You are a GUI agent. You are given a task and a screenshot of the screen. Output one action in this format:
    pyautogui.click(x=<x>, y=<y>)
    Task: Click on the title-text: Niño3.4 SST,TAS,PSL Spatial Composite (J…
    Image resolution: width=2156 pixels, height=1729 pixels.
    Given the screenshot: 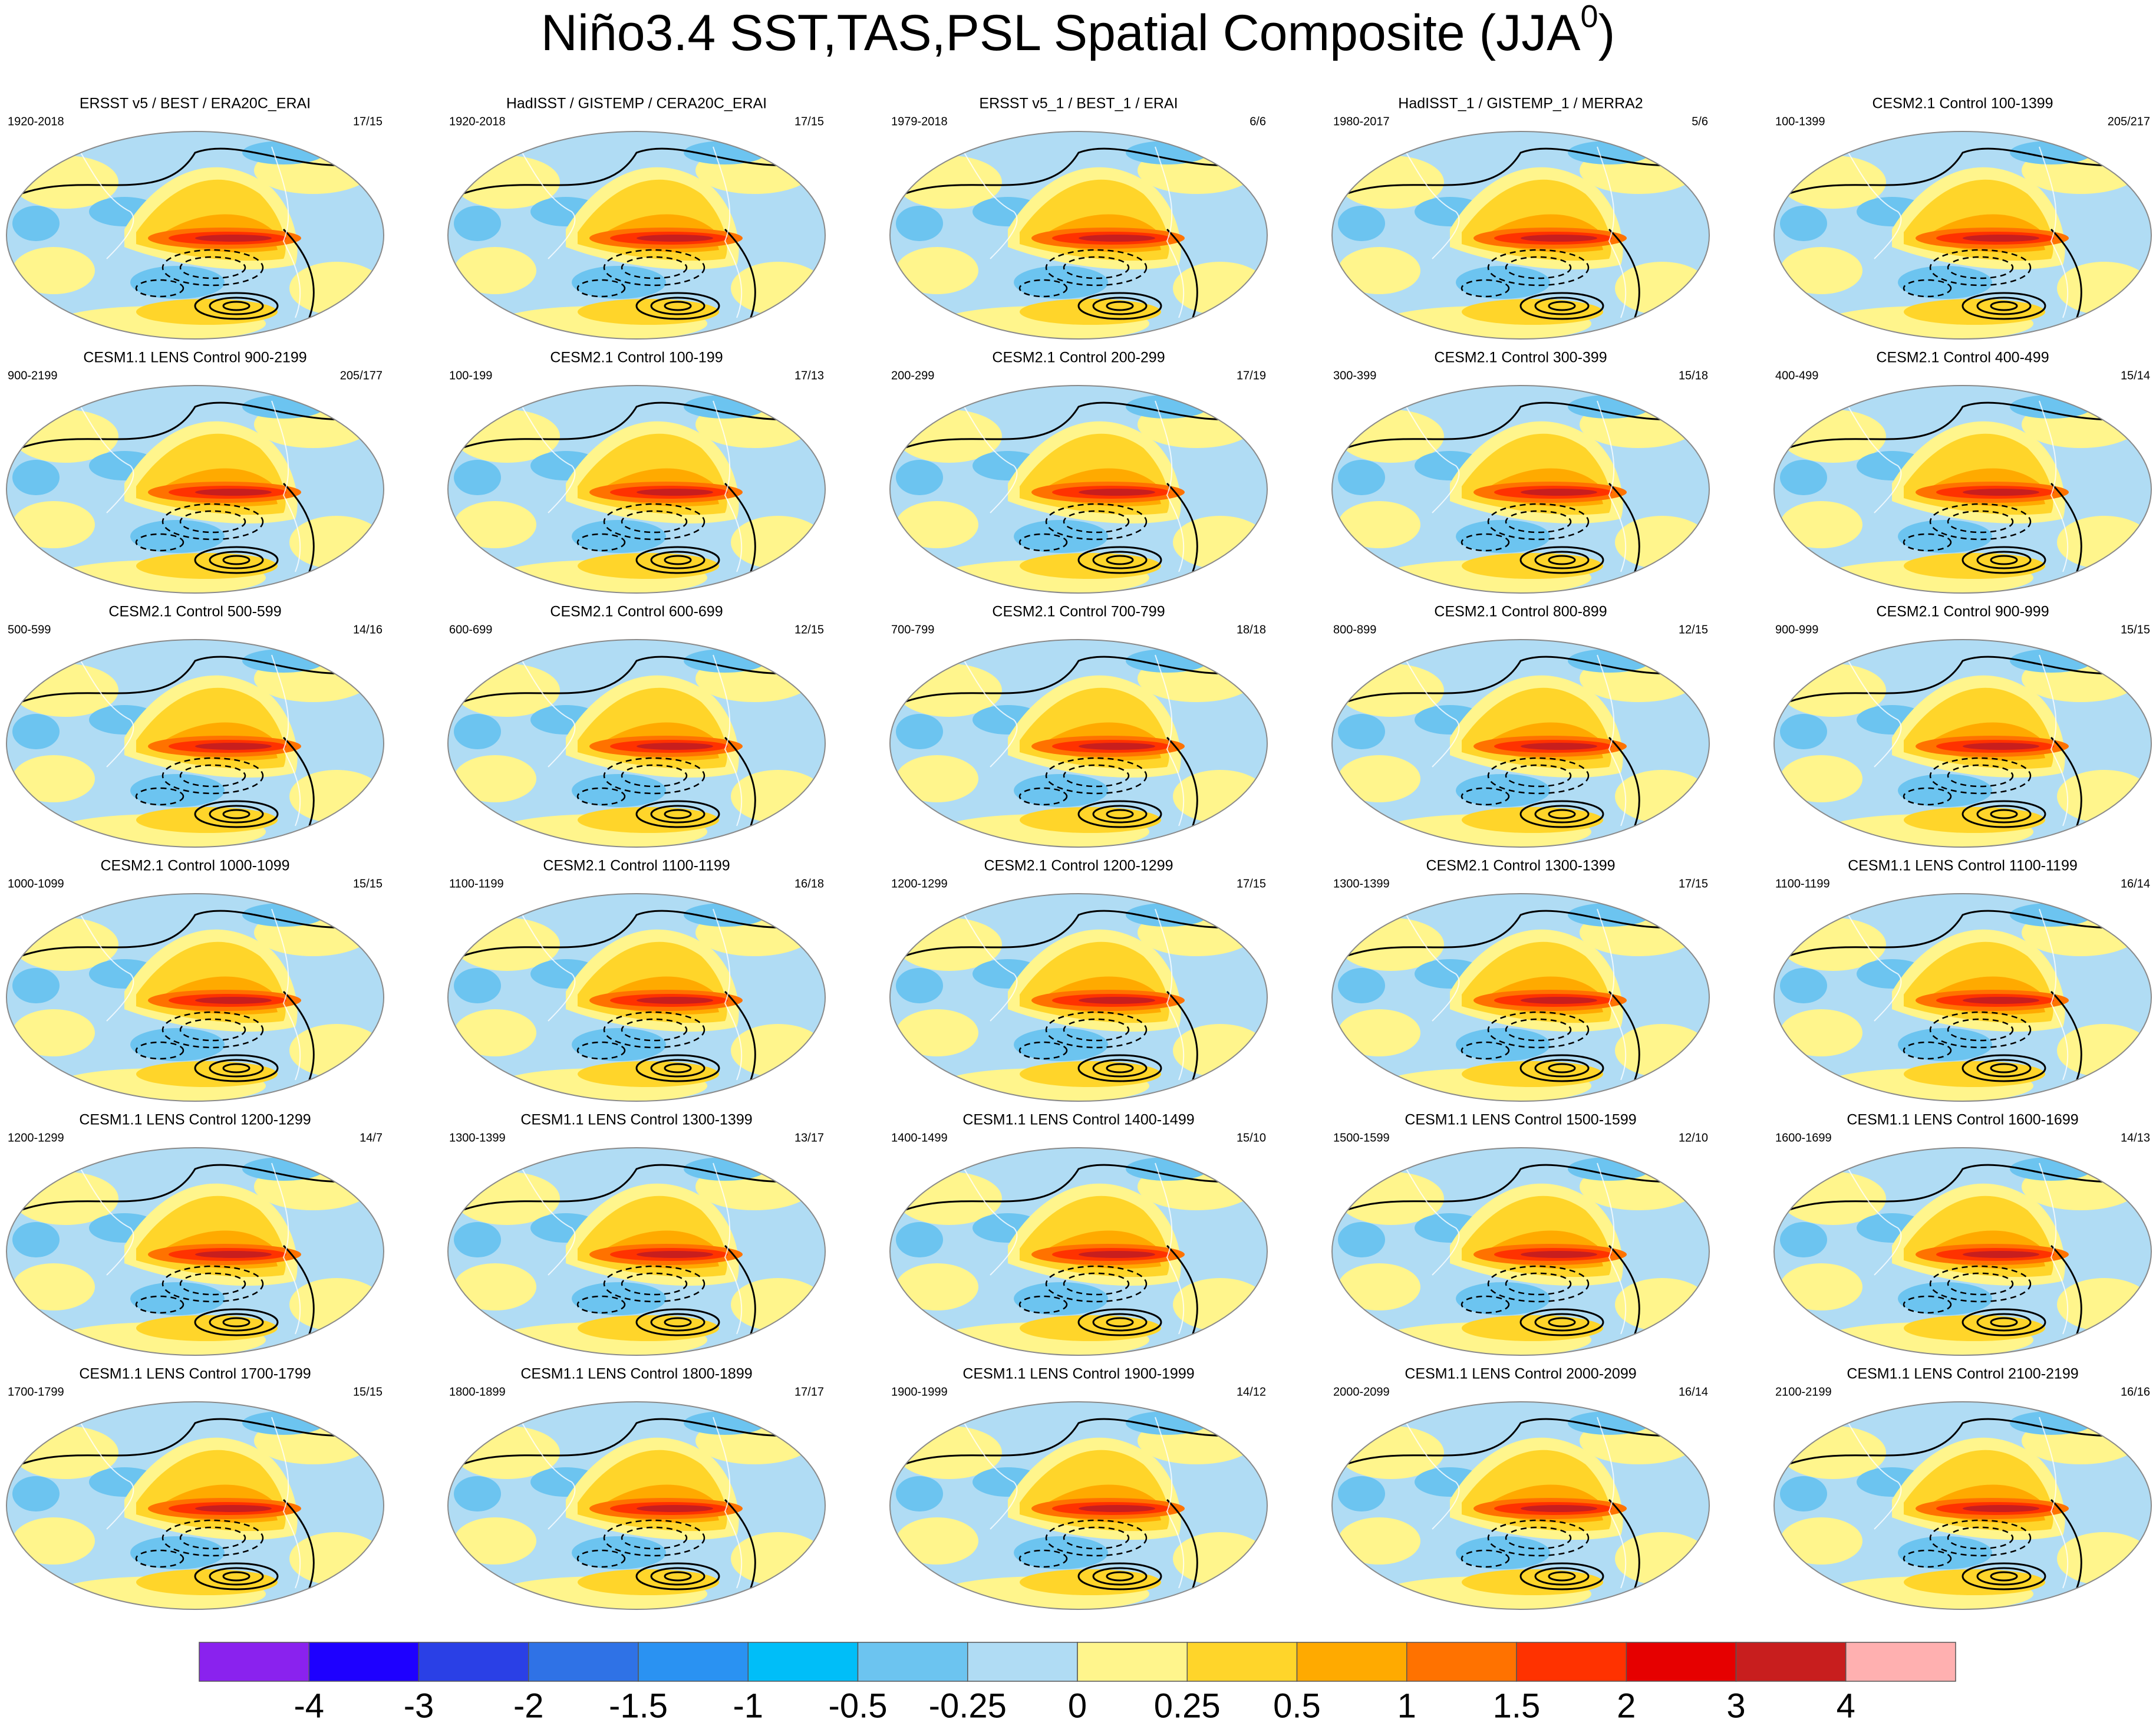 What is the action you would take?
    pyautogui.click(x=1061, y=33)
    